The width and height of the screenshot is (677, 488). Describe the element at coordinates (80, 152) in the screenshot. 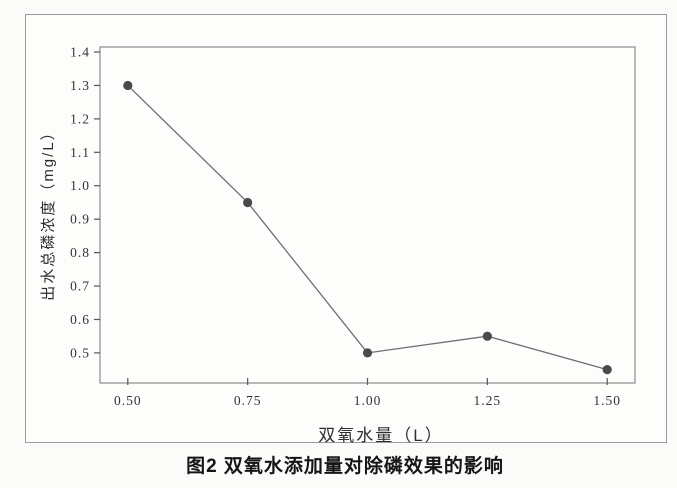

I see `y-tick-label: 1.1` at that location.